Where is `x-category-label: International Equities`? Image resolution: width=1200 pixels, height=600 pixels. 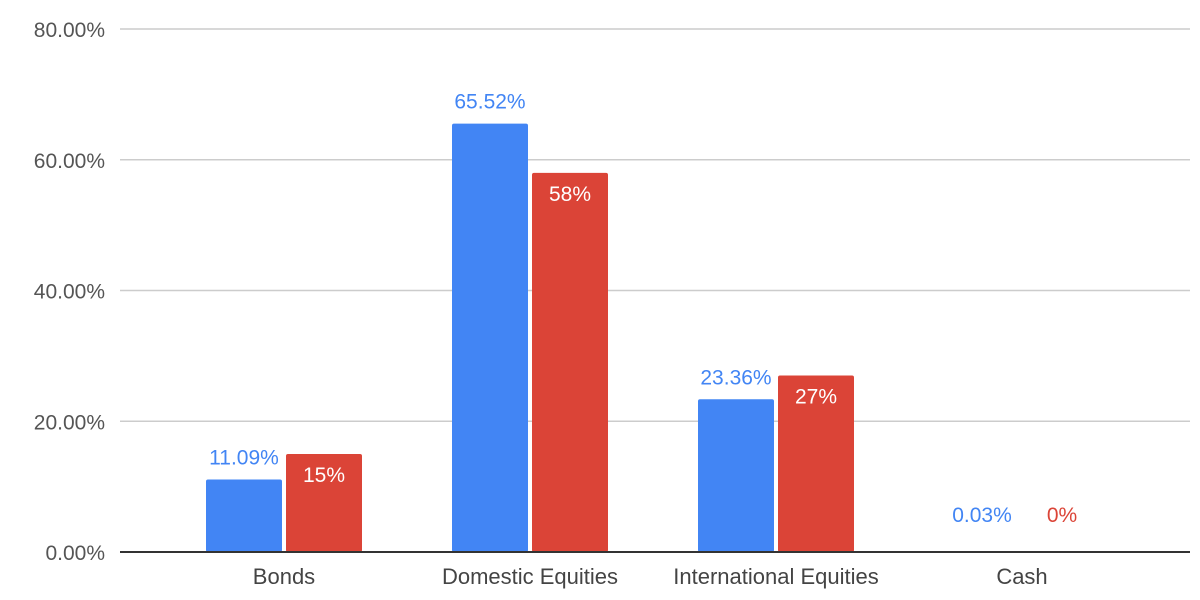 x-category-label: International Equities is located at coordinates (775, 576).